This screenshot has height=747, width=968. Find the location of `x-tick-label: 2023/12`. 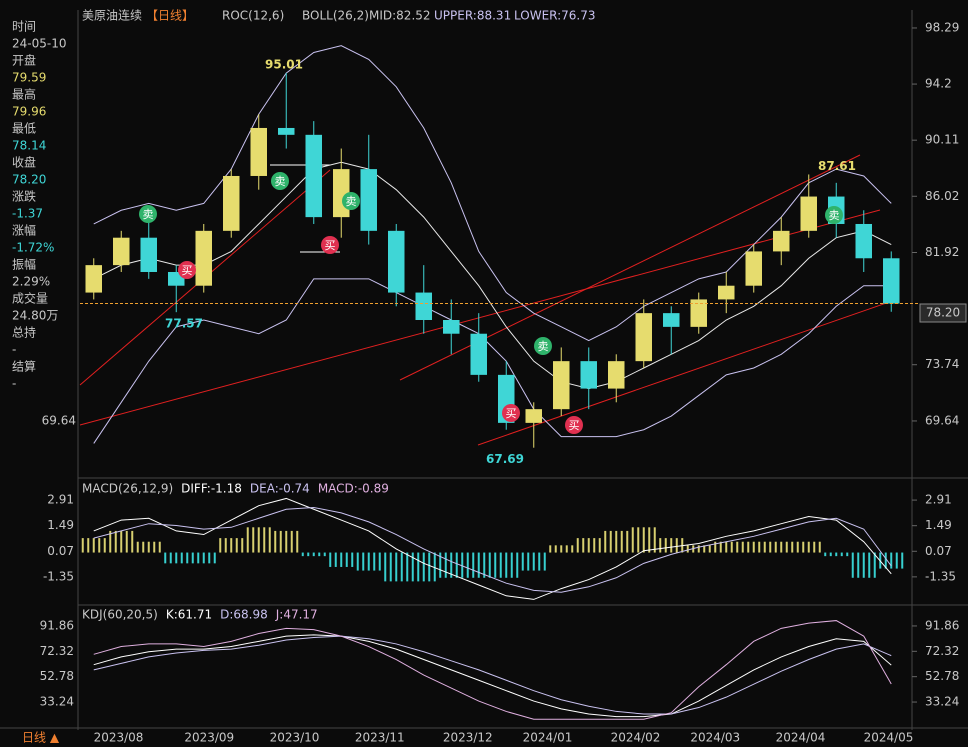

x-tick-label: 2023/12 is located at coordinates (468, 738).